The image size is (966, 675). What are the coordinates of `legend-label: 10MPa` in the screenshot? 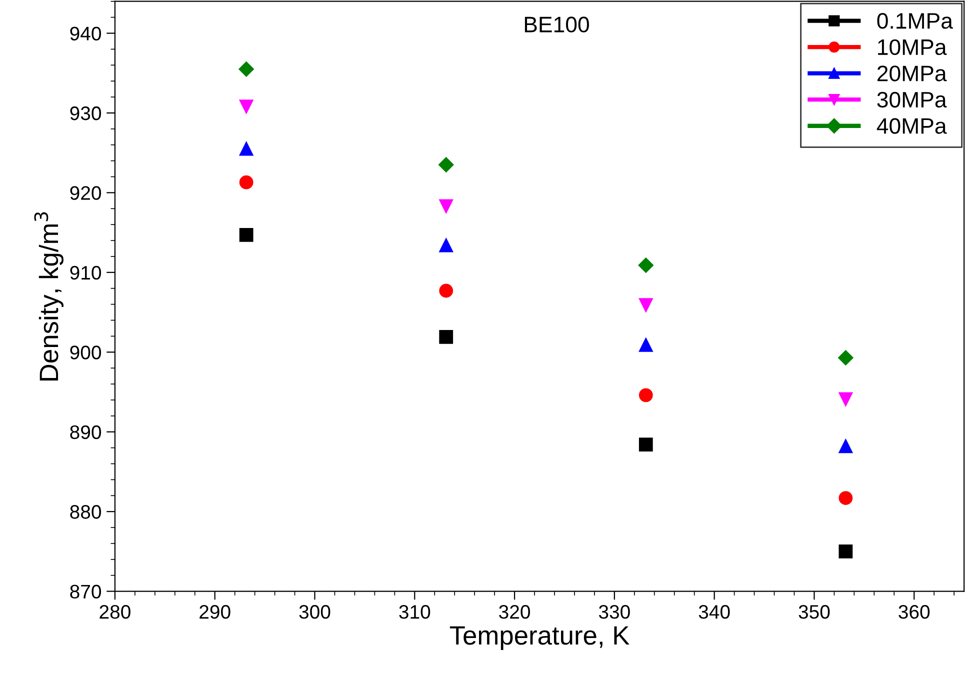 It's located at (912, 47).